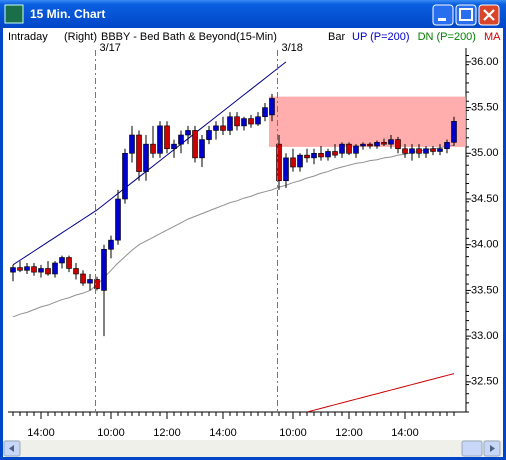 This screenshot has width=506, height=460. I want to click on symbol: BBBY - Bed Bath & Beyond, so click(168, 37).